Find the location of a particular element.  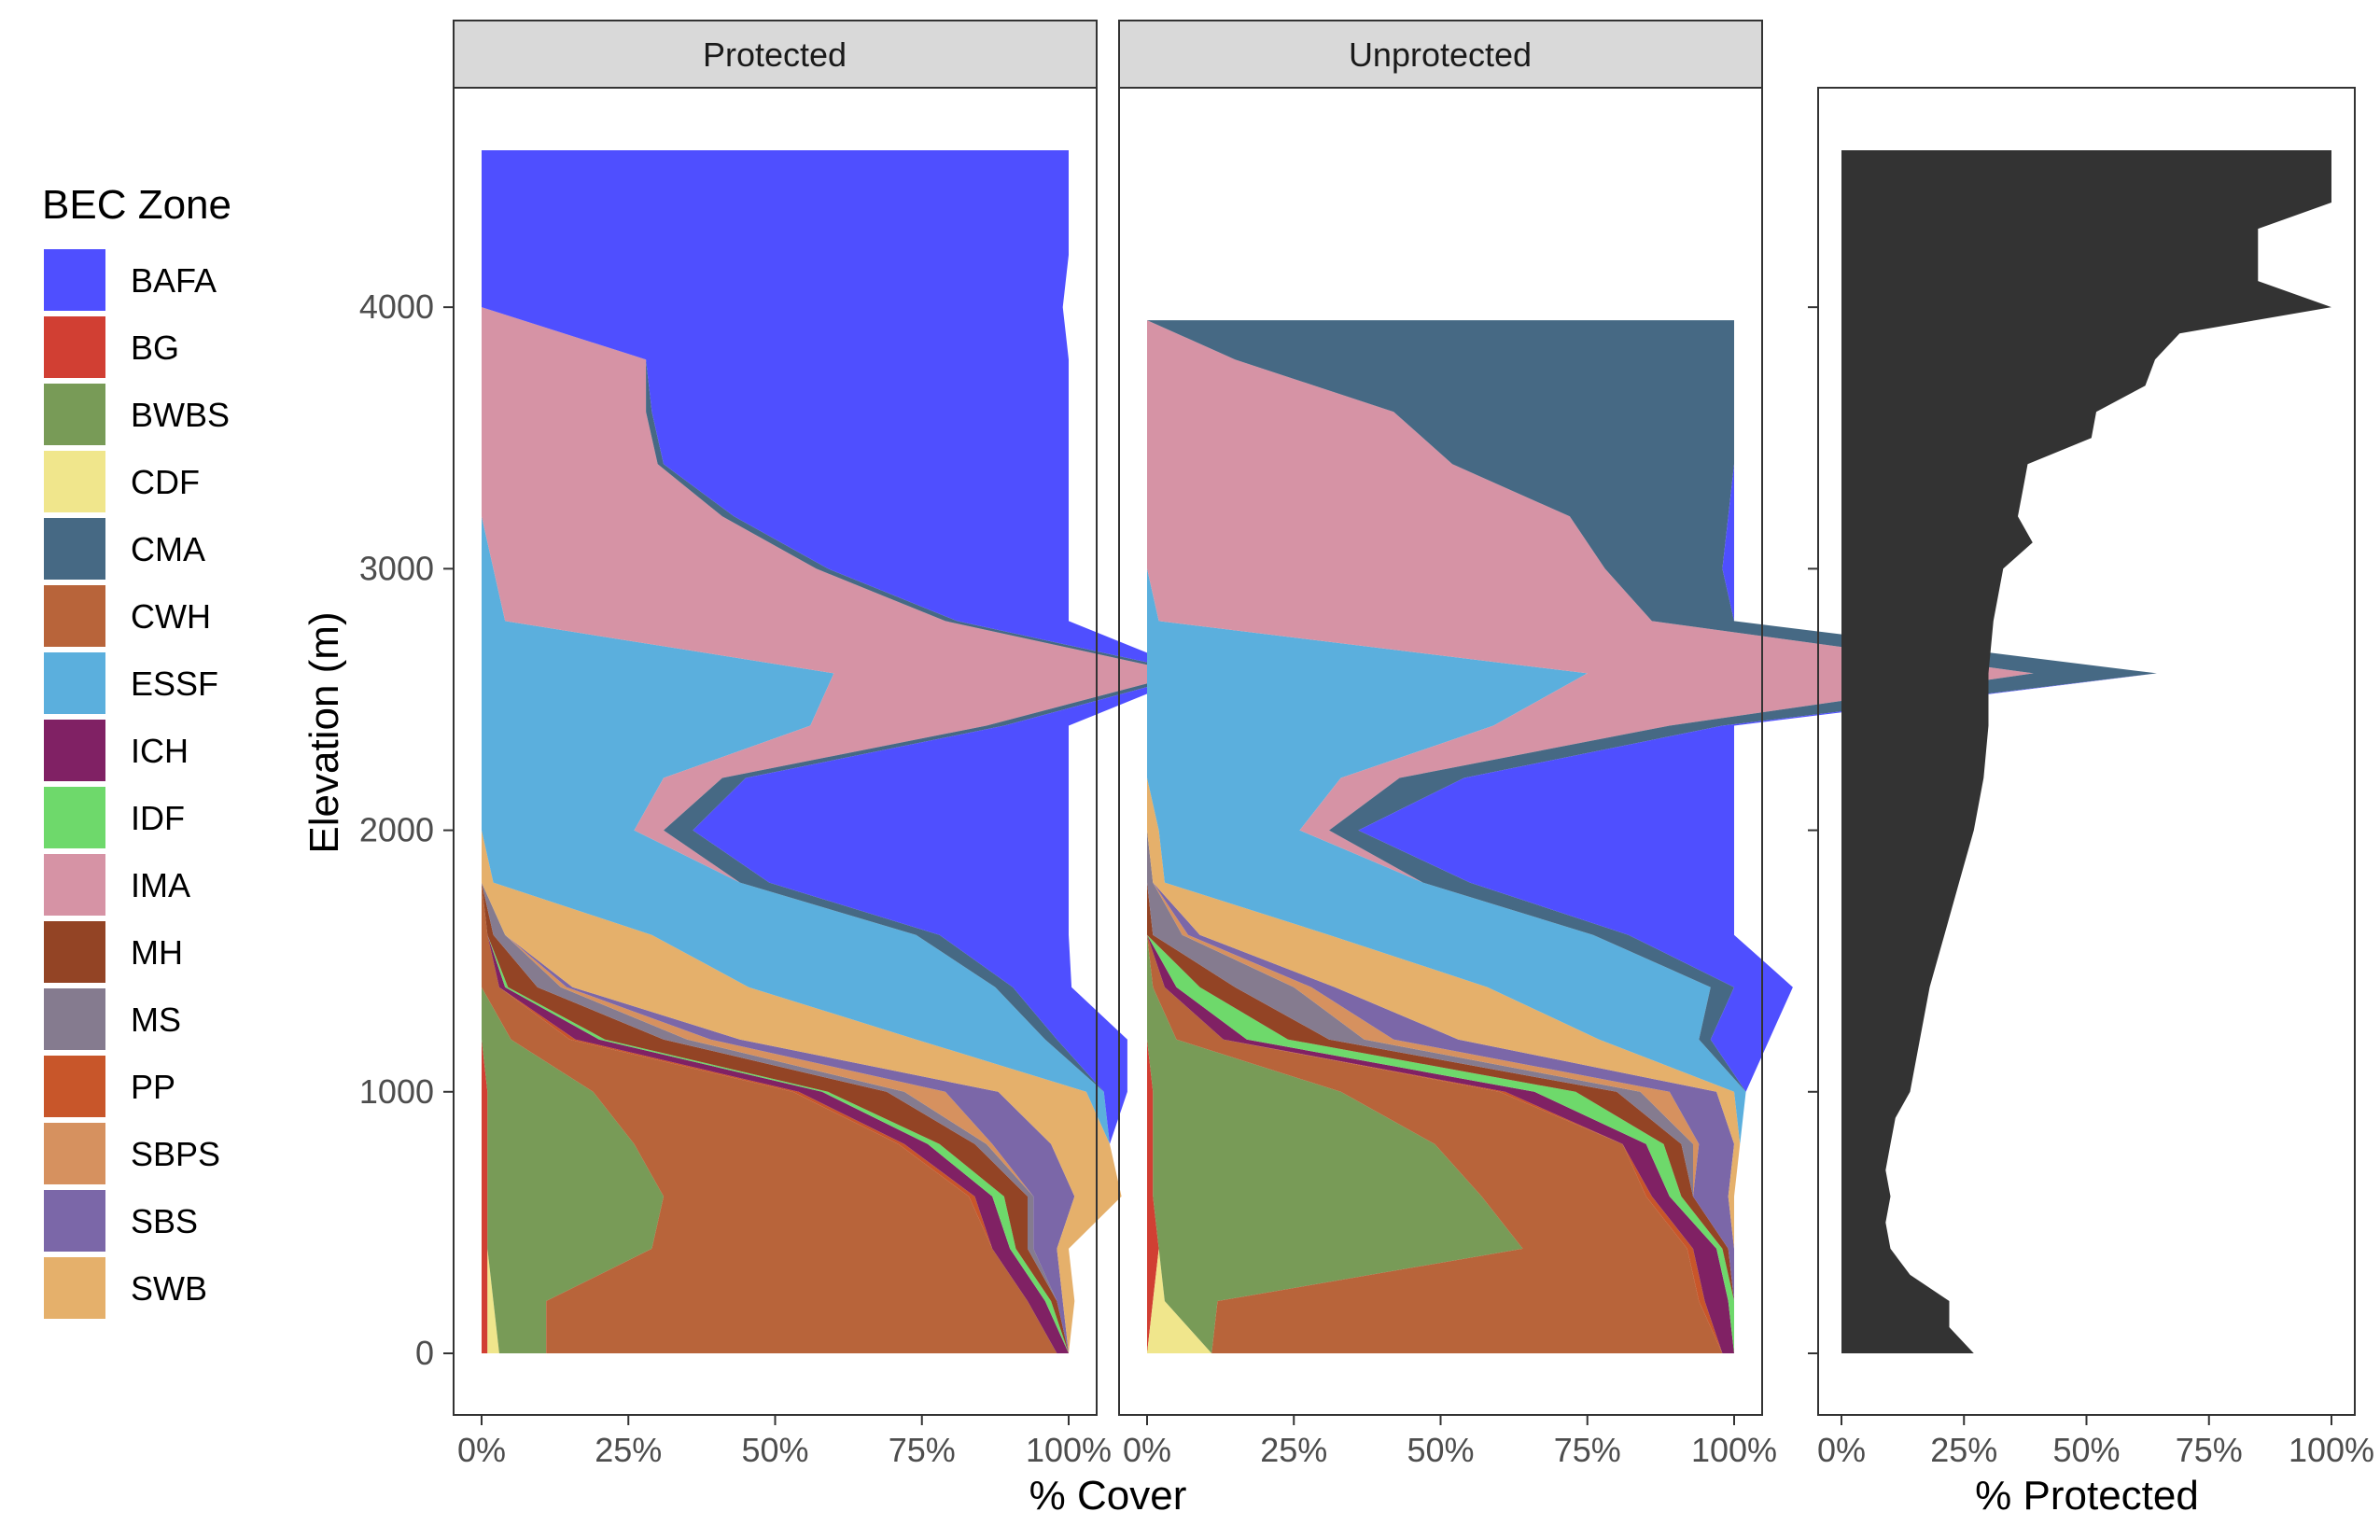

legend-key-essf is located at coordinates (74, 683).